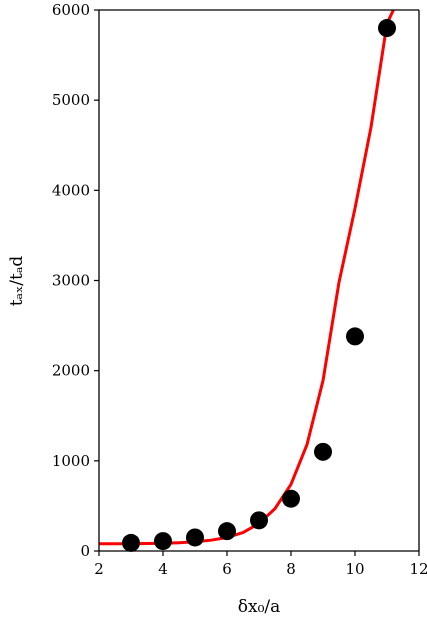  What do you see at coordinates (227, 569) in the screenshot?
I see `x-tick-label: 6` at bounding box center [227, 569].